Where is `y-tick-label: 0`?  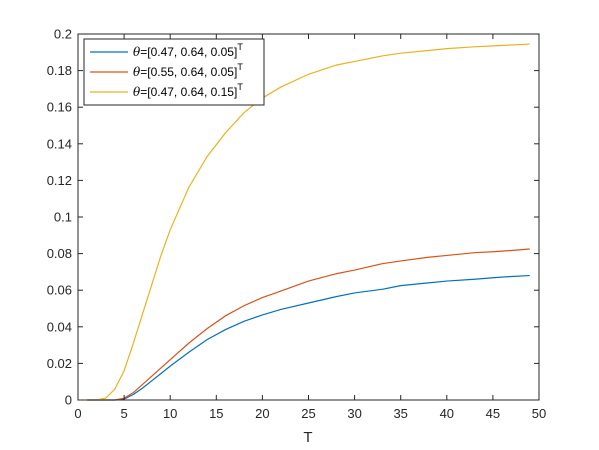 y-tick-label: 0 is located at coordinates (68, 400).